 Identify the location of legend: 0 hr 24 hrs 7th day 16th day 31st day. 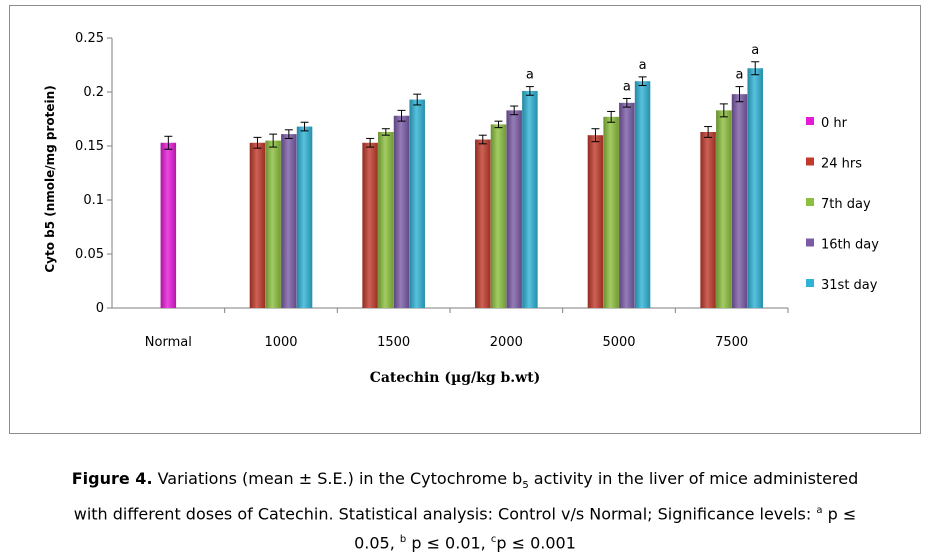
(842, 204).